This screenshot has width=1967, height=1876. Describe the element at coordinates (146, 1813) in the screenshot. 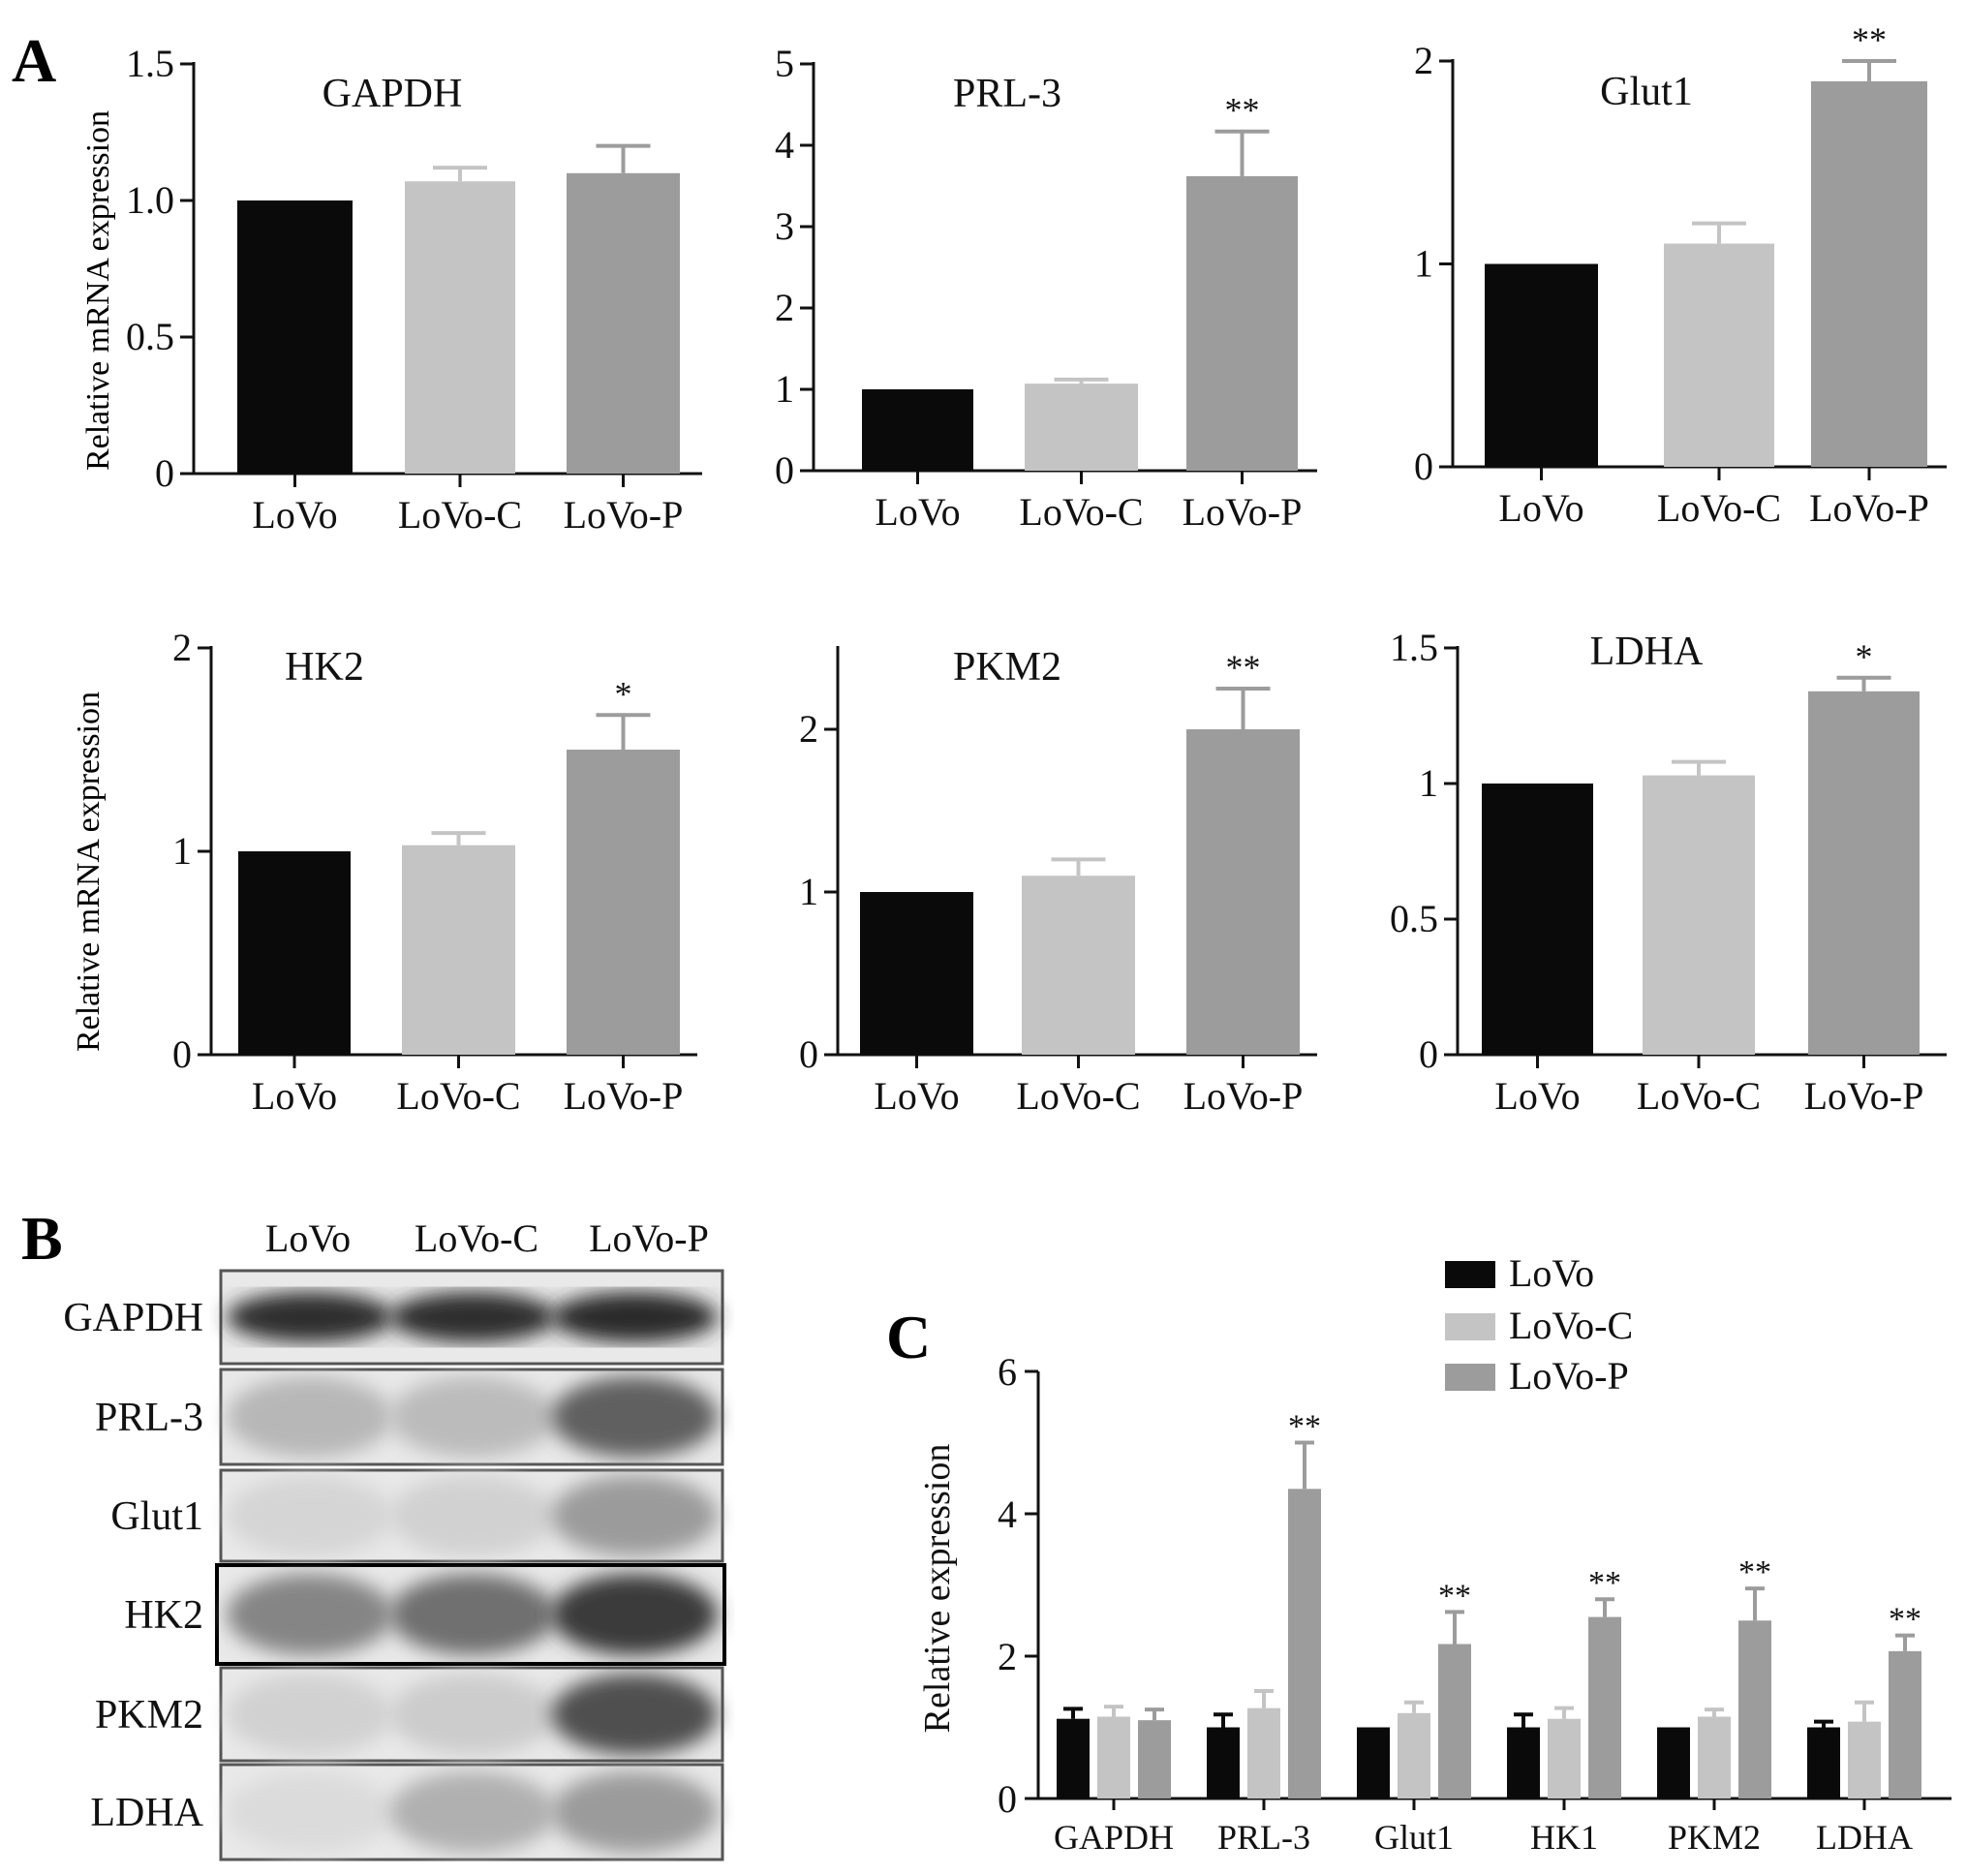

I see `blot-protein-label-ldha: LDHA` at that location.